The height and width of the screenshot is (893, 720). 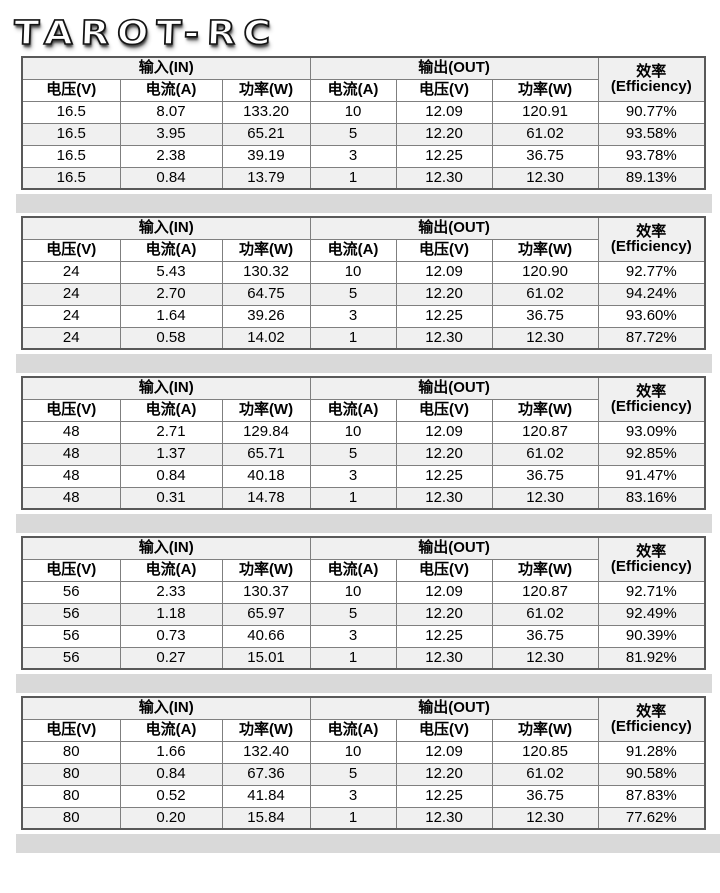 What do you see at coordinates (171, 592) in the screenshot?
I see `table-cell: 2.33` at bounding box center [171, 592].